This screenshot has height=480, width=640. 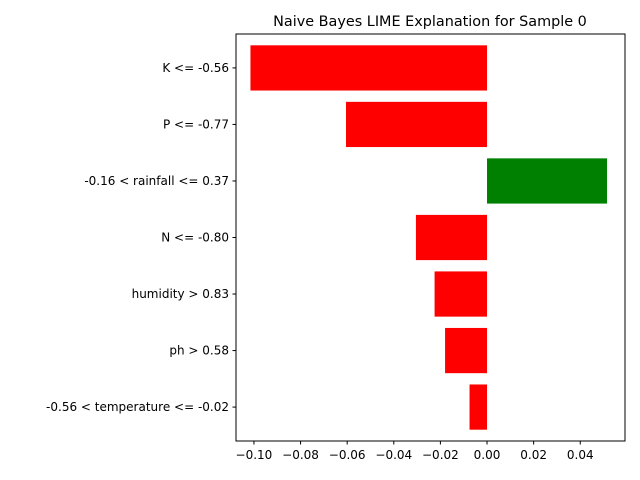 What do you see at coordinates (347, 455) in the screenshot?
I see `x-tick-label: −0.06` at bounding box center [347, 455].